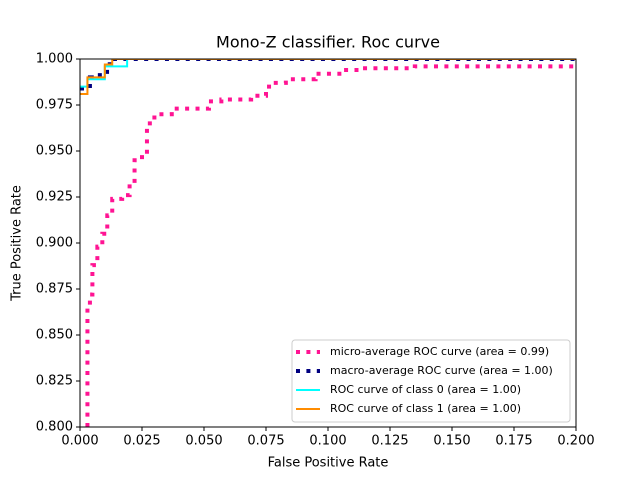 This screenshot has height=480, width=640. What do you see at coordinates (54, 243) in the screenshot?
I see `y-tick-label: 0.900` at bounding box center [54, 243].